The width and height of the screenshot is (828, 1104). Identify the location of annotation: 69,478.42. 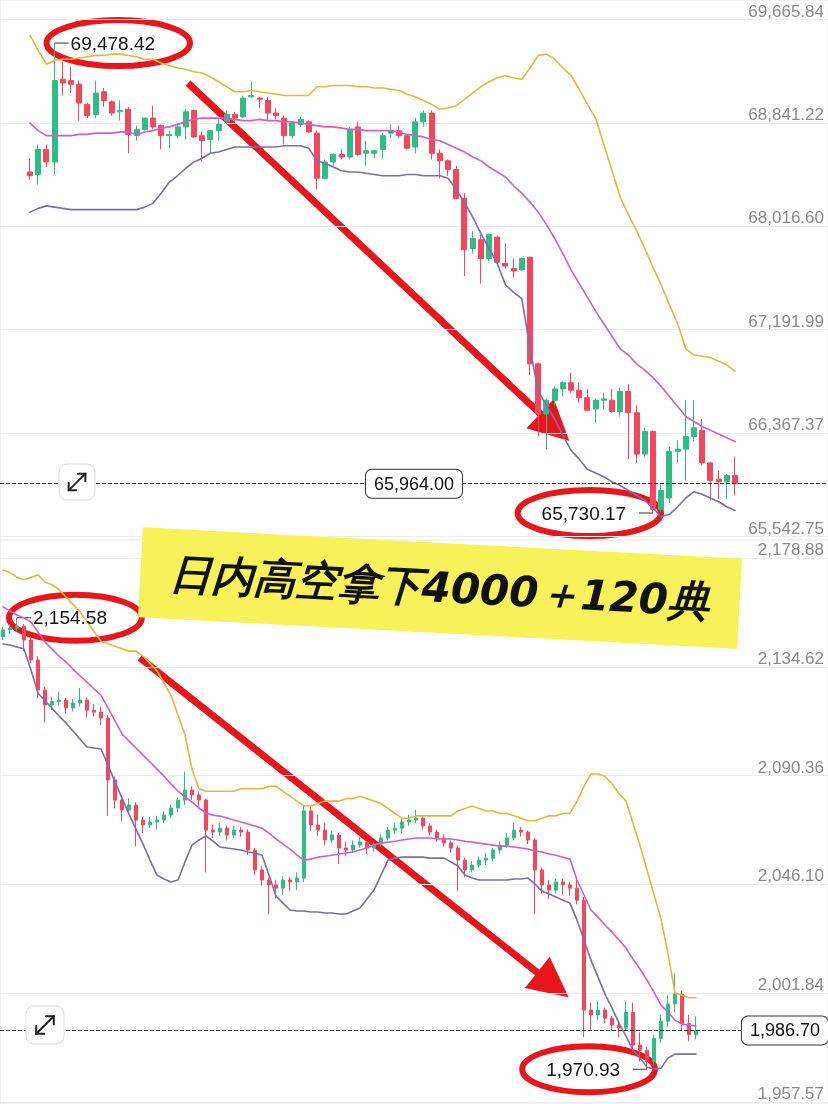
(113, 43).